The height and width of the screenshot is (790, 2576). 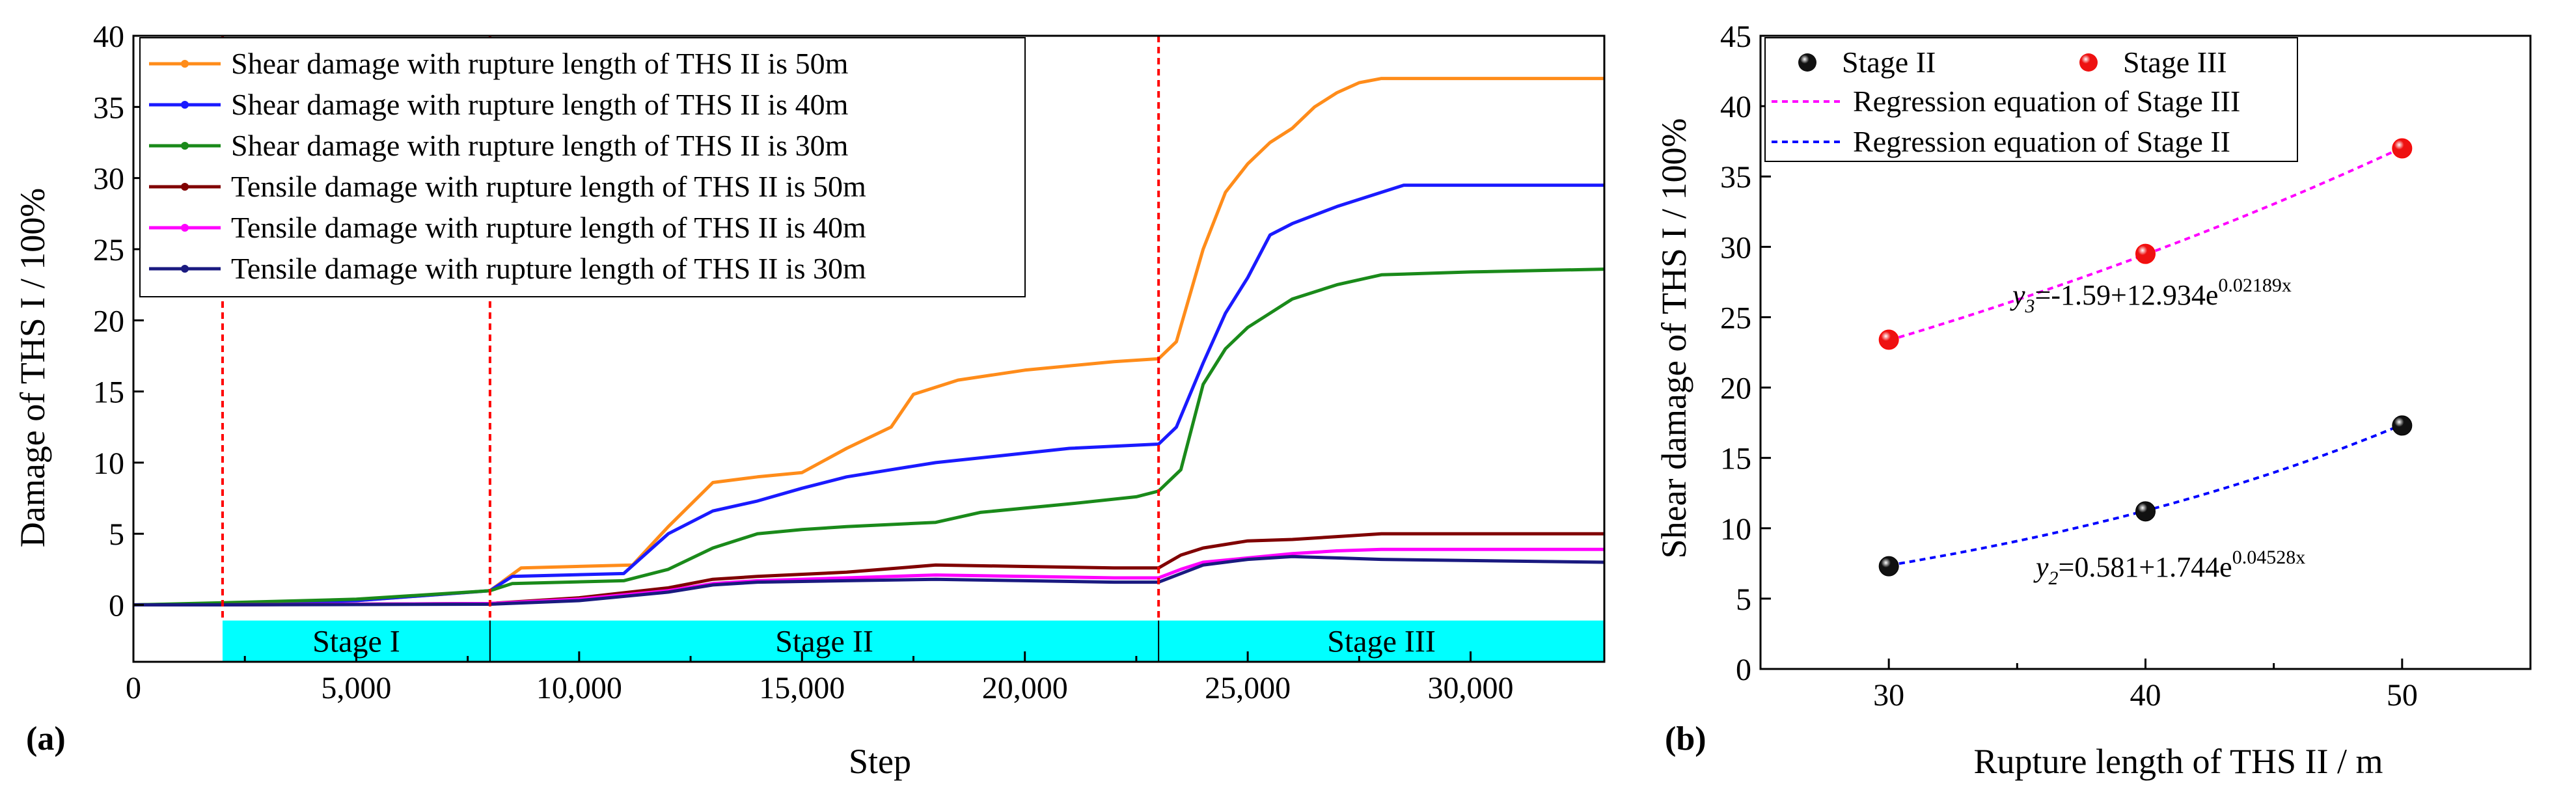 I want to click on scatter-points, so click(x=2146, y=357).